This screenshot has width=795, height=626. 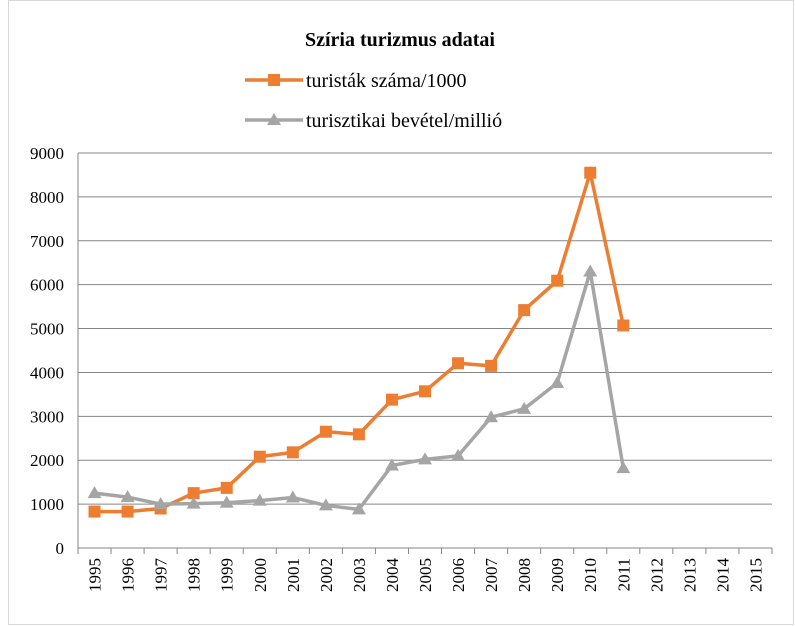 What do you see at coordinates (47, 197) in the screenshot?
I see `y-tick-label: 8000` at bounding box center [47, 197].